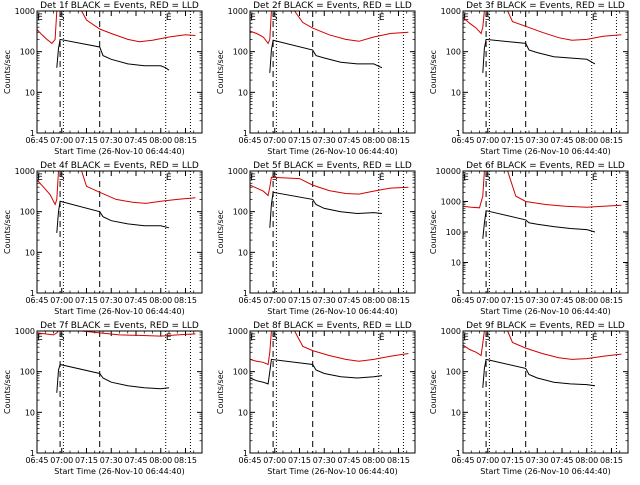 Image resolution: width=640 pixels, height=485 pixels. I want to click on y-tick-label: 10000, so click(448, 171).